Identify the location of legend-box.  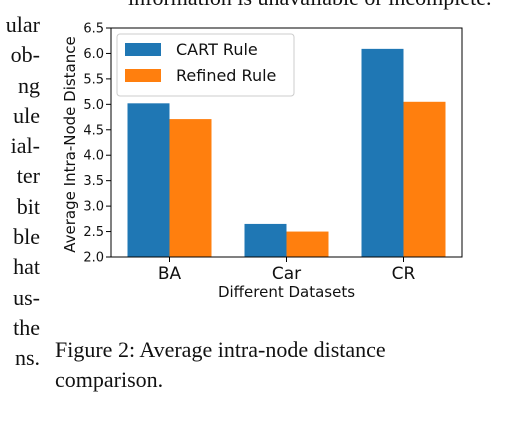
(205, 65).